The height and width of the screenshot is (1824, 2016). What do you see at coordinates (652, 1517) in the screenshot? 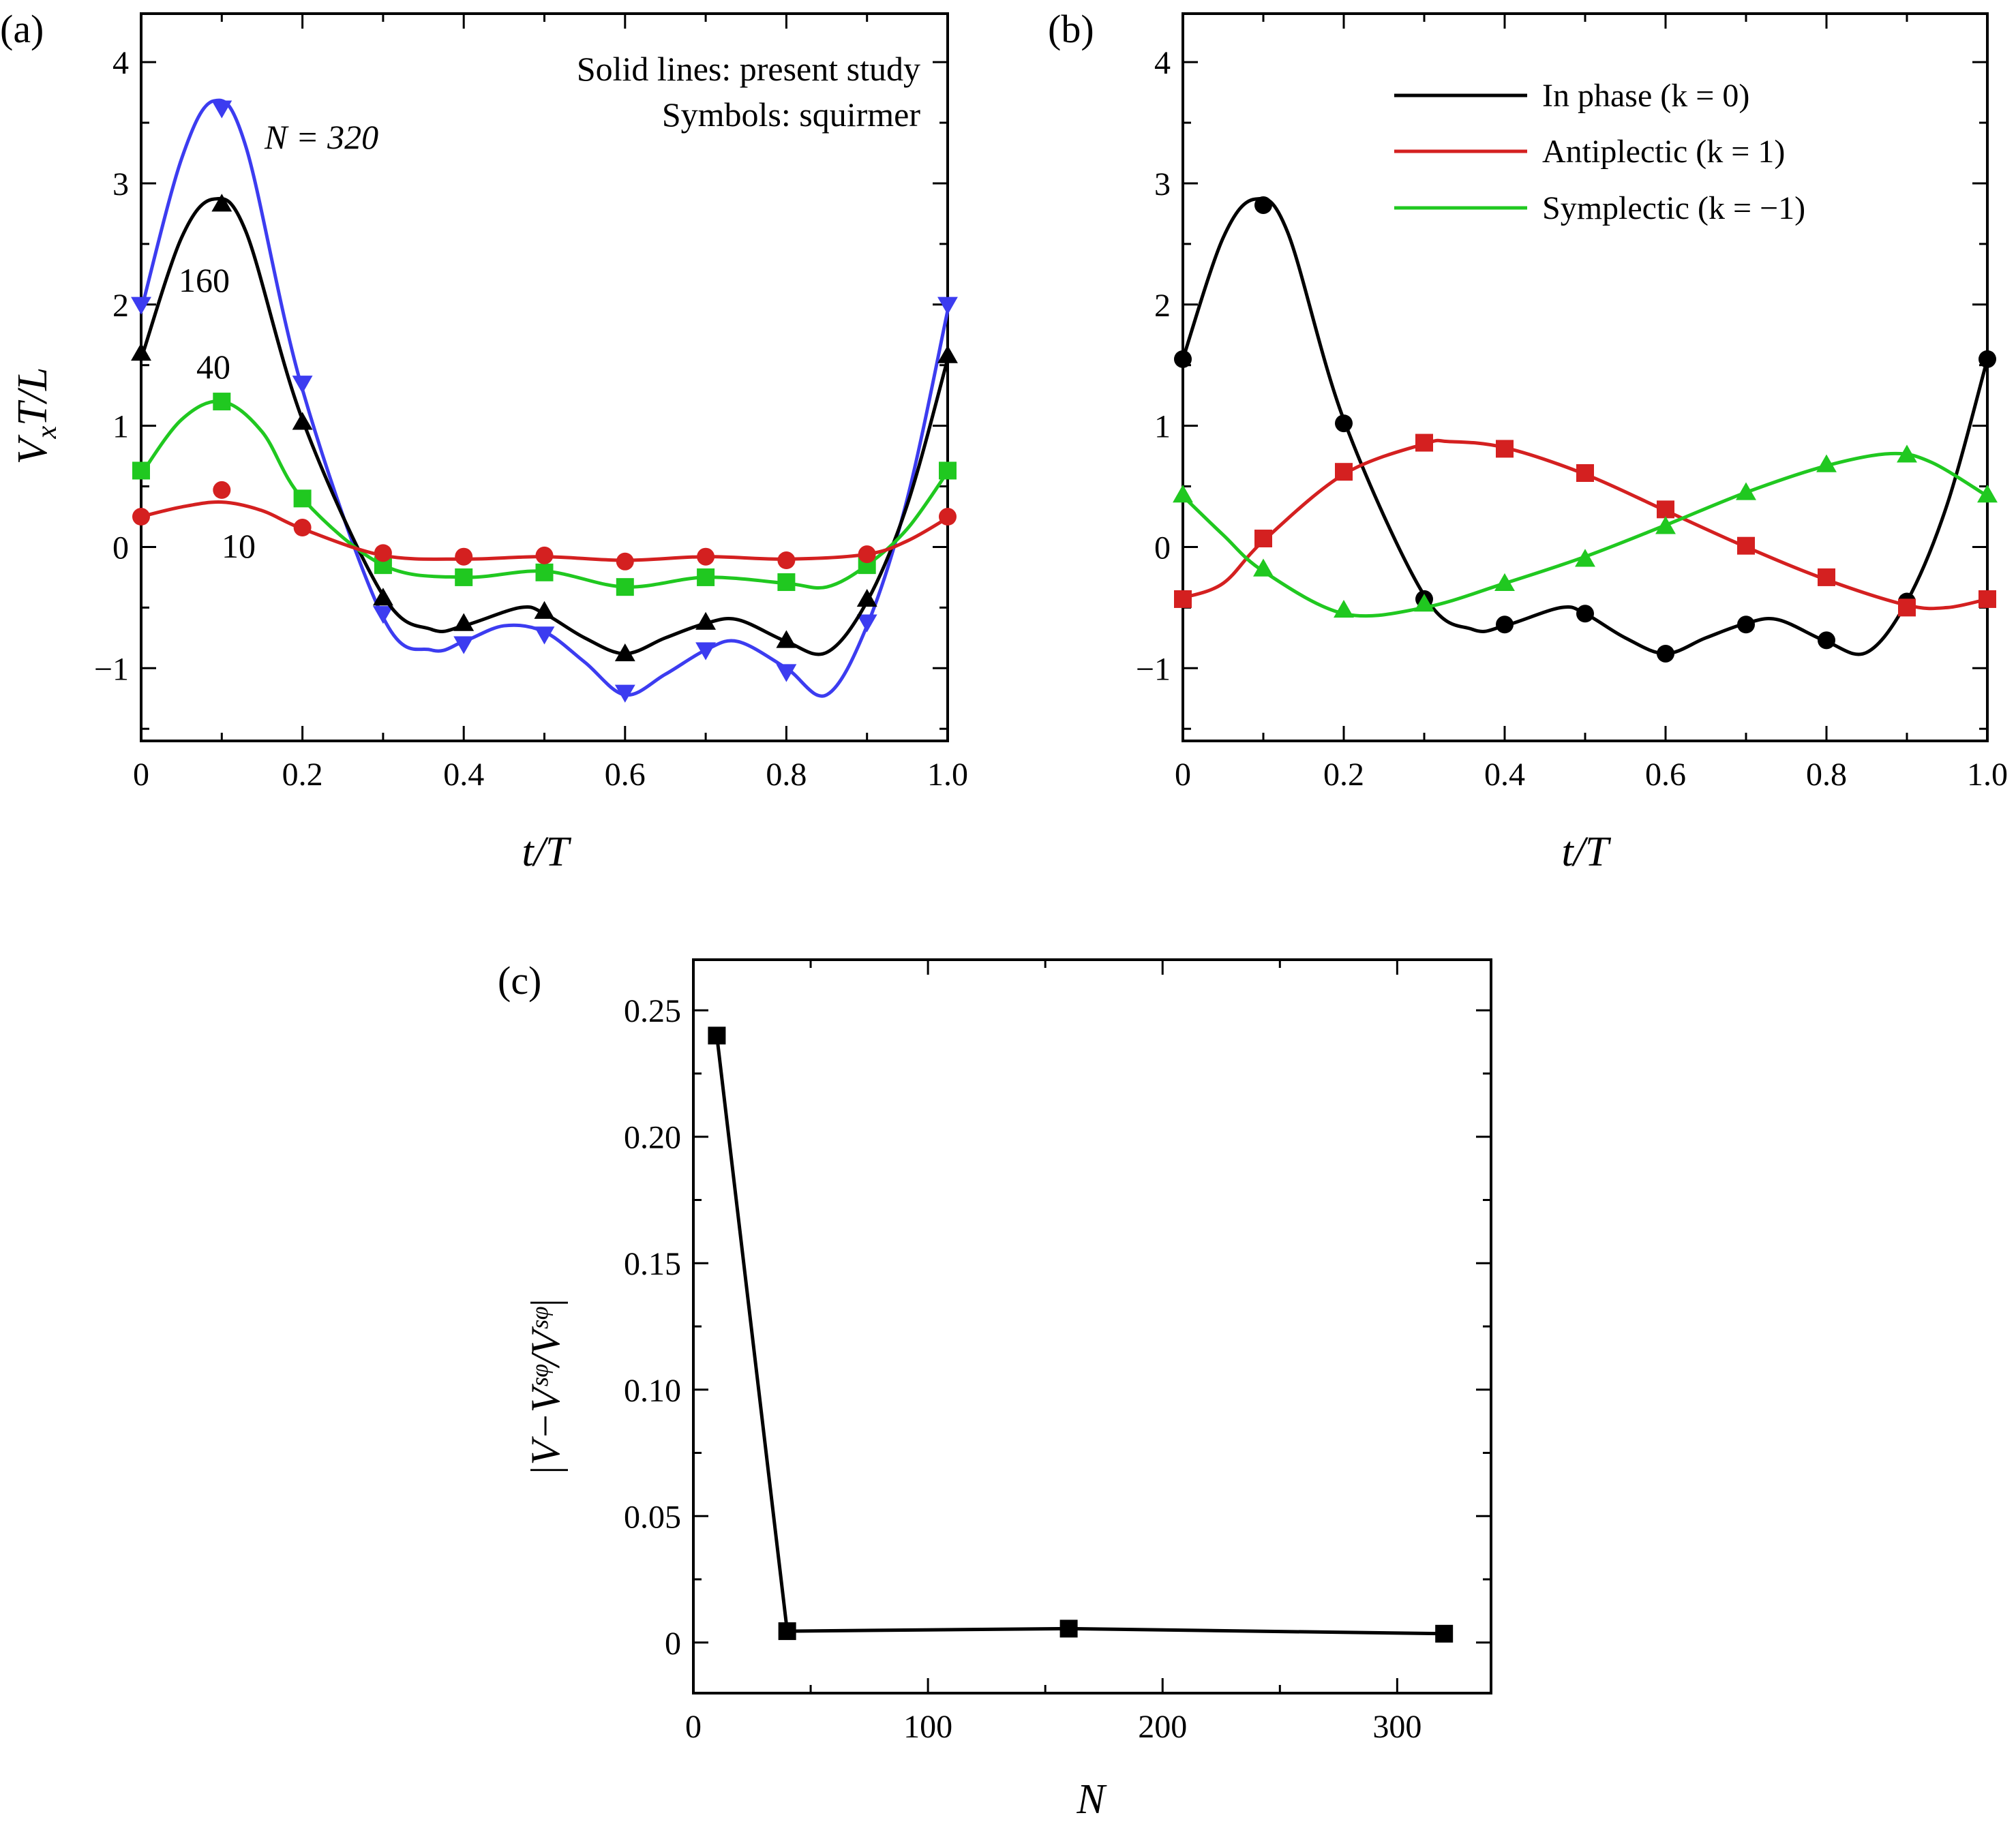
I see `panel-c-ytick-label: 0.05` at bounding box center [652, 1517].